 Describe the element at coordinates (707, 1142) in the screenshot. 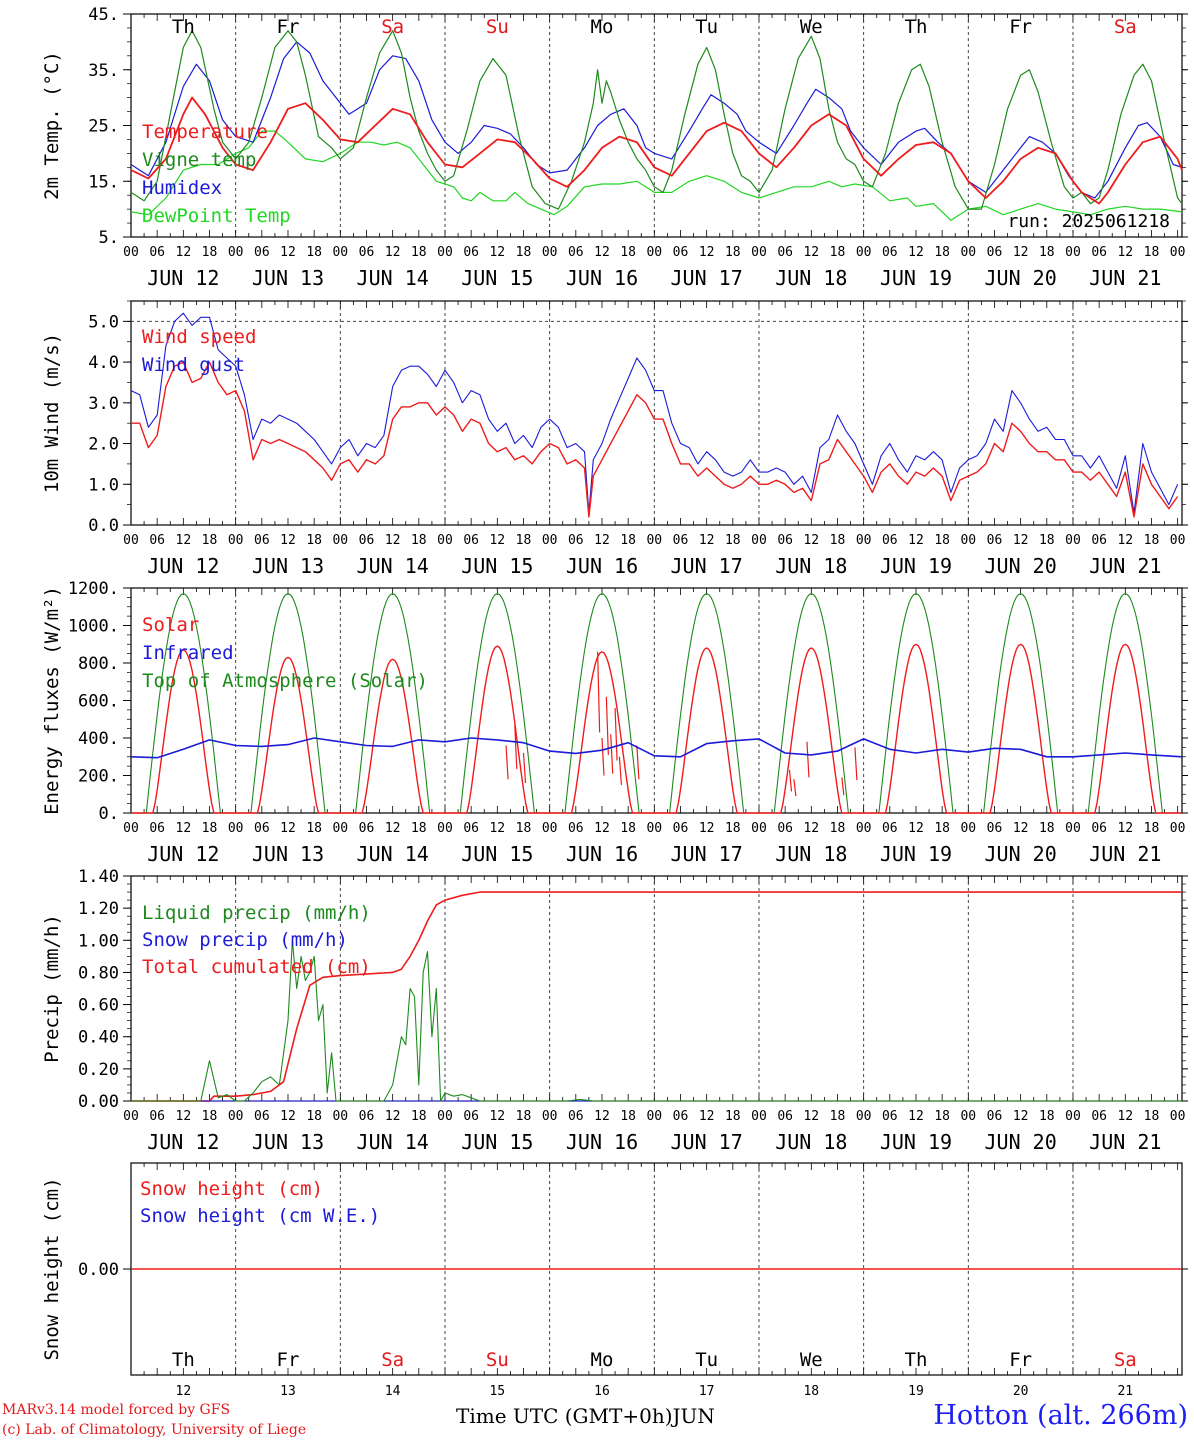

I see `date-label: JUN 17` at that location.